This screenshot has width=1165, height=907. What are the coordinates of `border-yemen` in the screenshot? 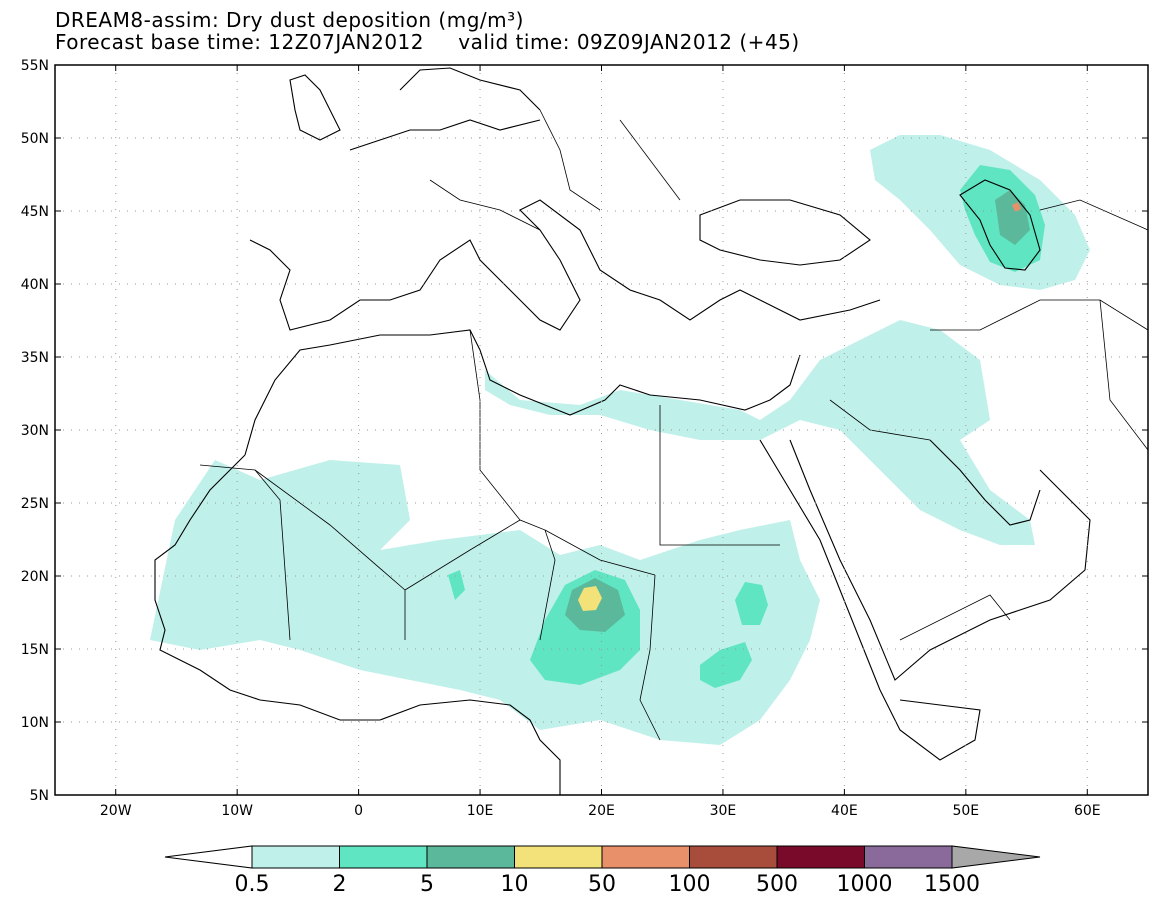 It's located at (955, 617).